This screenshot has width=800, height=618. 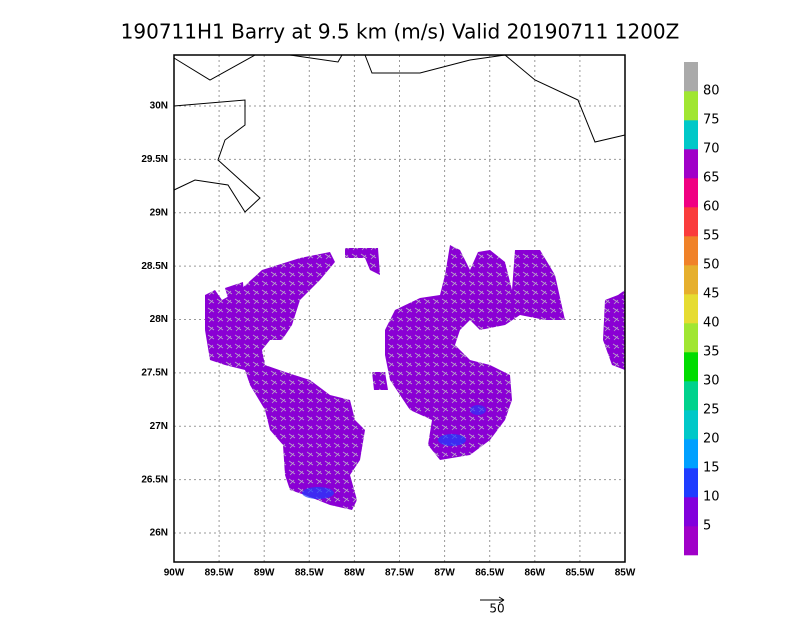 What do you see at coordinates (489, 573) in the screenshot?
I see `lon-label: 86.5W` at bounding box center [489, 573].